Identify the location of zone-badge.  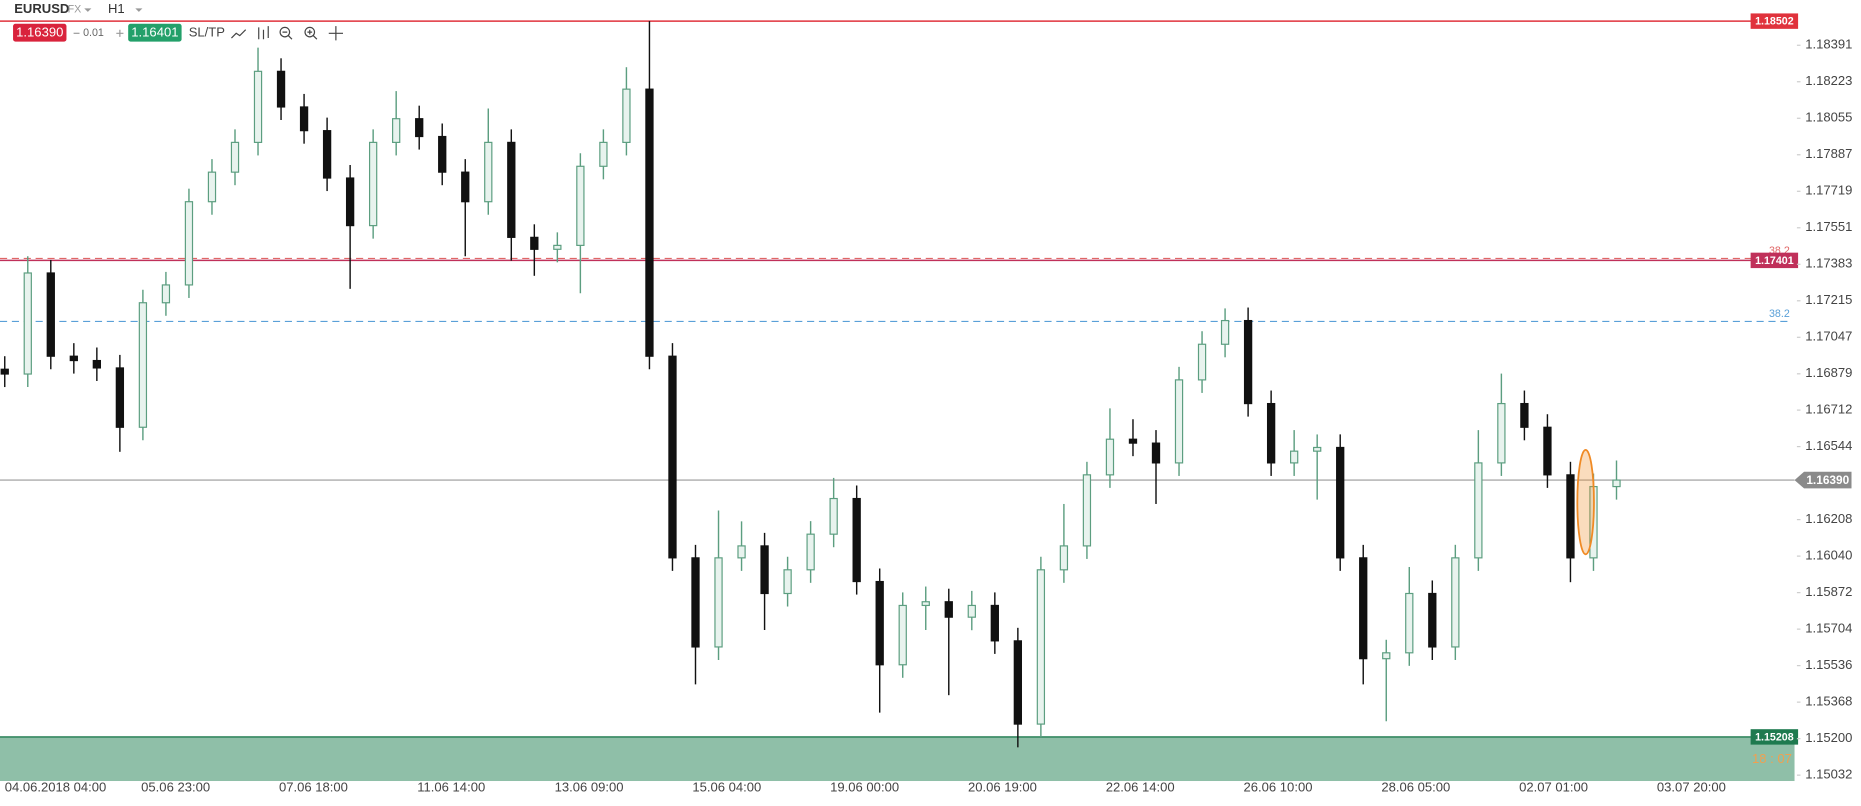
(1774, 737).